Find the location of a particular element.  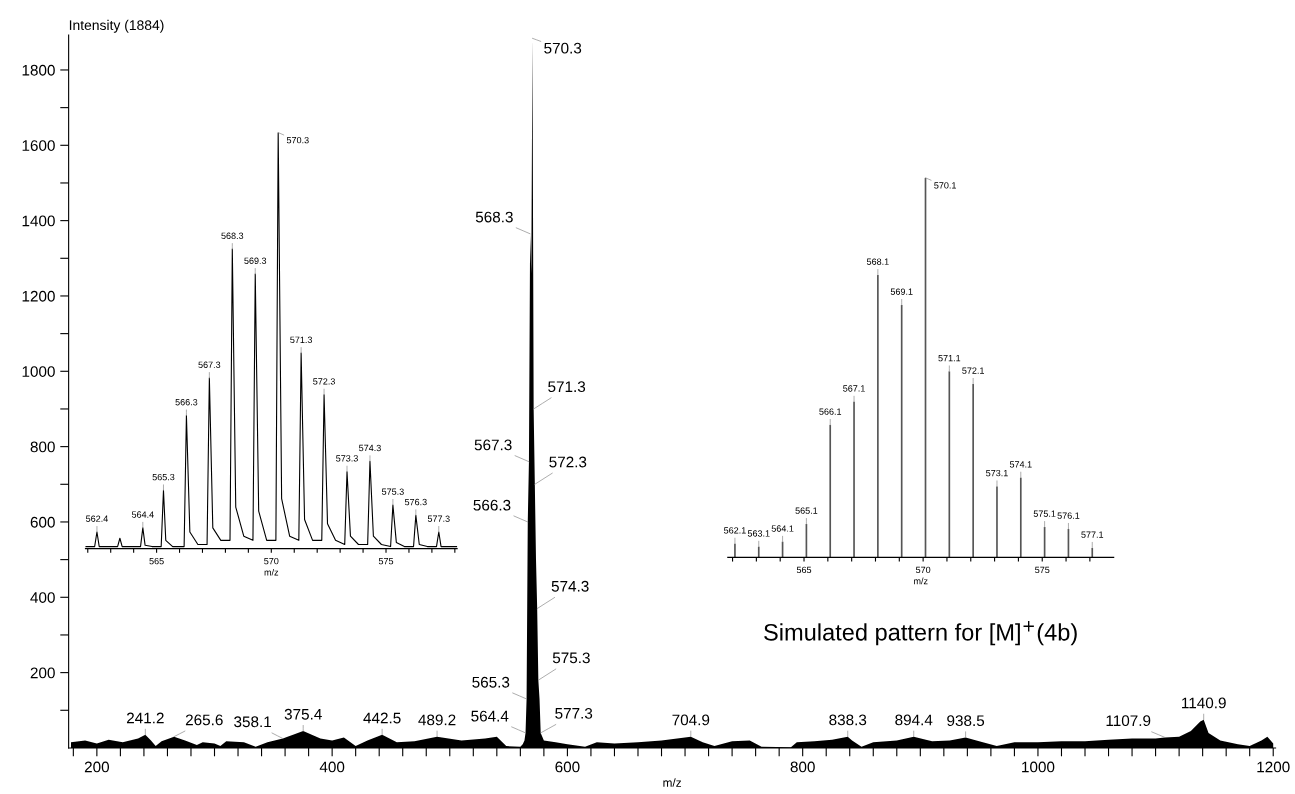

annotation: 569.3 is located at coordinates (255, 260).